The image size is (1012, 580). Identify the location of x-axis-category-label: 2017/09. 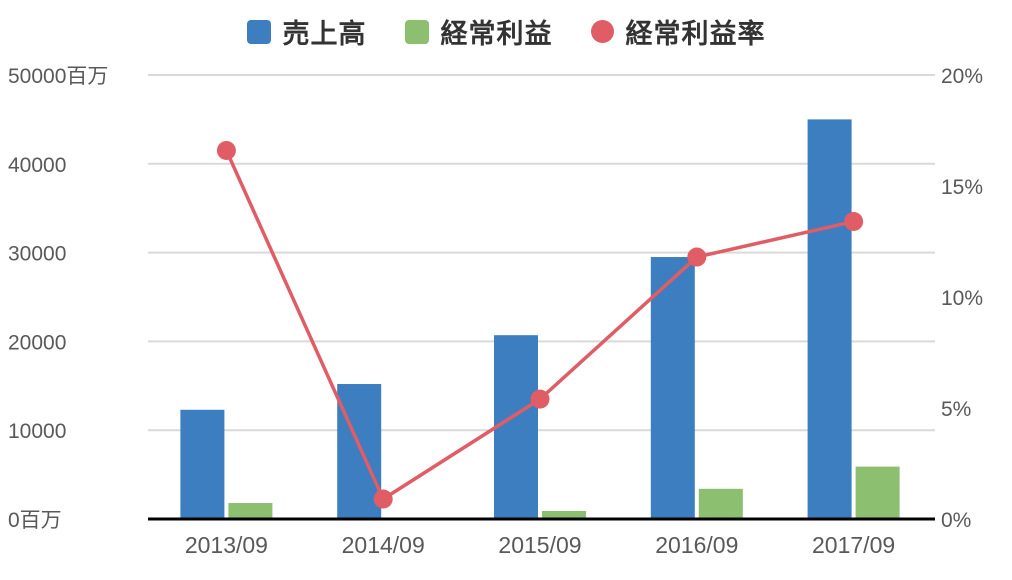
(853, 545).